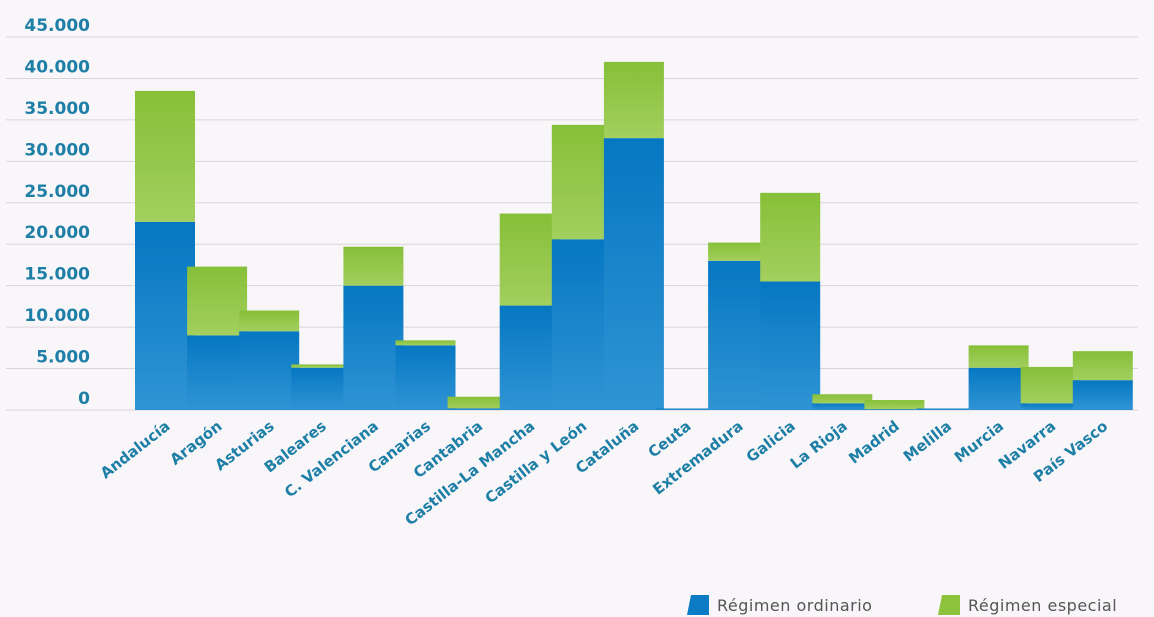 The height and width of the screenshot is (617, 1154). What do you see at coordinates (819, 445) in the screenshot?
I see `x-tick-label: La Rioja` at bounding box center [819, 445].